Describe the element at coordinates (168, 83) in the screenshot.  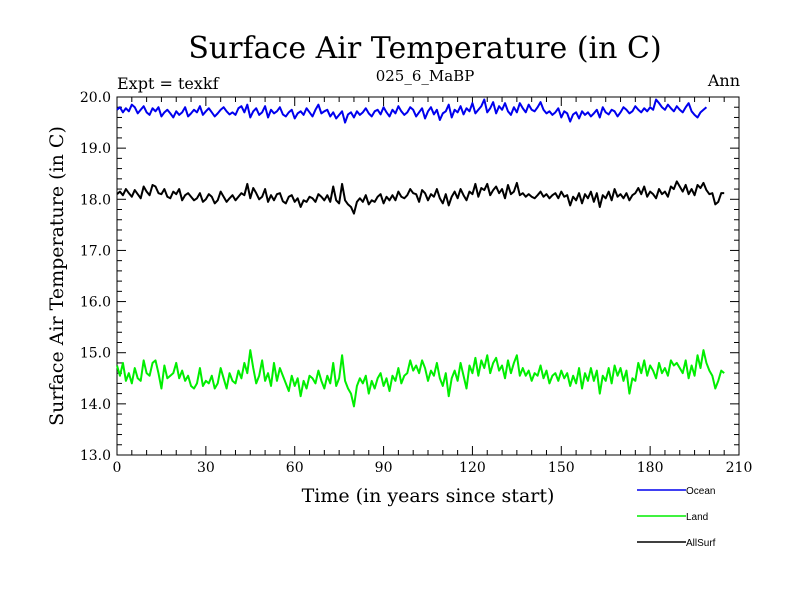
I see `experiment-label: Expt = texkf` at that location.